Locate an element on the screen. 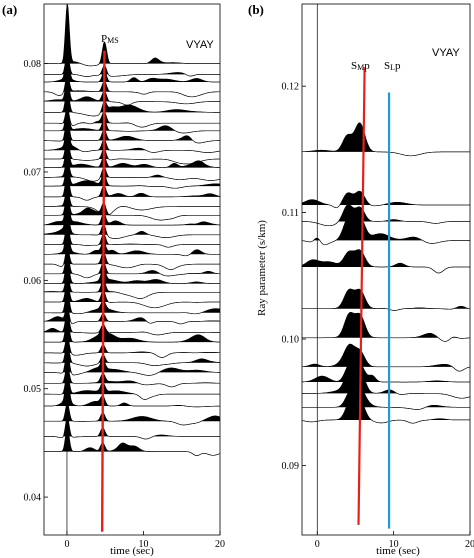 Image resolution: width=474 pixels, height=558 pixels. panel-b-phase-label-smp: SMp is located at coordinates (360, 66).